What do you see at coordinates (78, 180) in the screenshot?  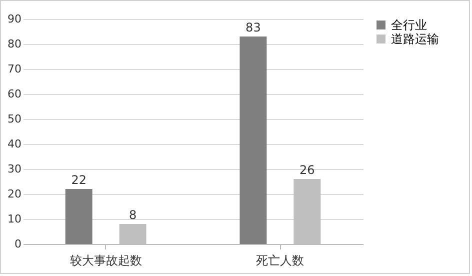 I see `data-label: 22` at bounding box center [78, 180].